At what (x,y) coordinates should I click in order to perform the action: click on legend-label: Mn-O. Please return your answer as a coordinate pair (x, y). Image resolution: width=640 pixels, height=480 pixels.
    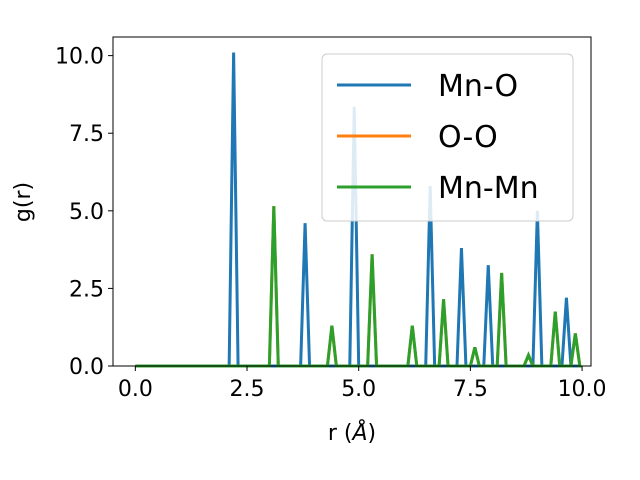
    Looking at the image, I should click on (478, 86).